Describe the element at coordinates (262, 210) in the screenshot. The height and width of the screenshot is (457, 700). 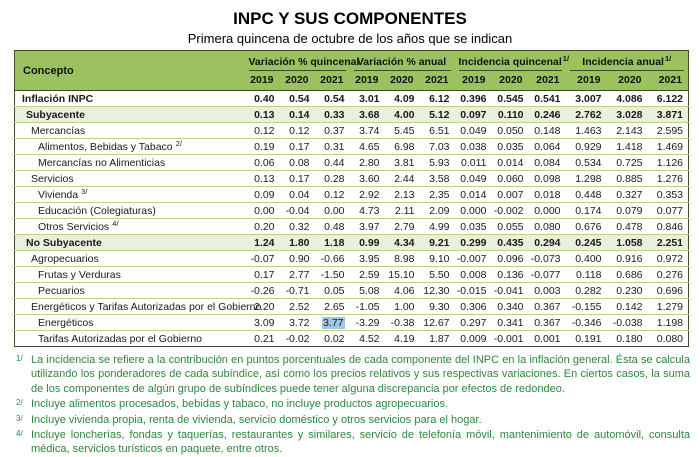
I see `value-cell: 0.00` at that location.